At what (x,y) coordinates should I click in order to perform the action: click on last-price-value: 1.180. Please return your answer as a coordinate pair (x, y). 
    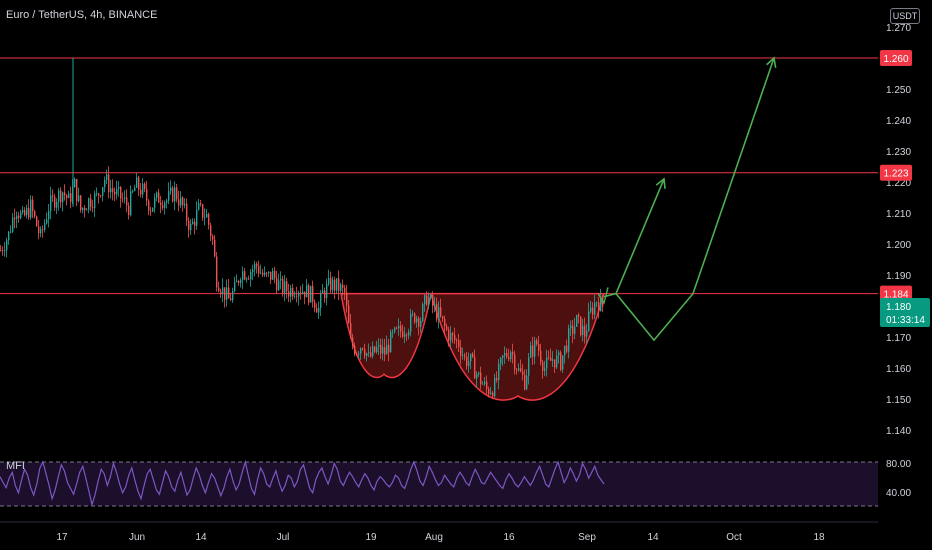
    Looking at the image, I should click on (898, 307).